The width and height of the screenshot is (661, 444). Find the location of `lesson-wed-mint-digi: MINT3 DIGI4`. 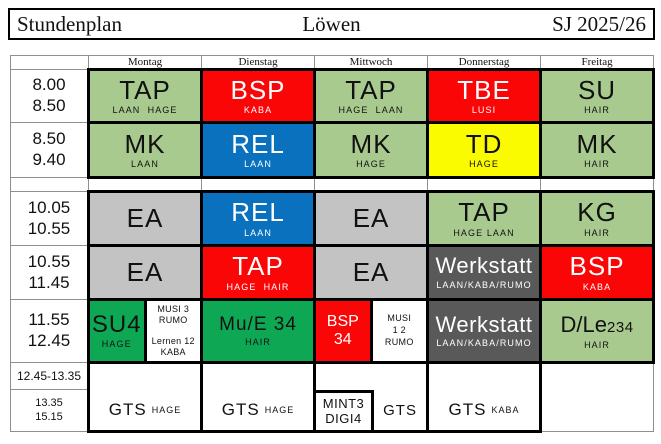

lesson-wed-mint-digi: MINT3 DIGI4 is located at coordinates (346, 409).